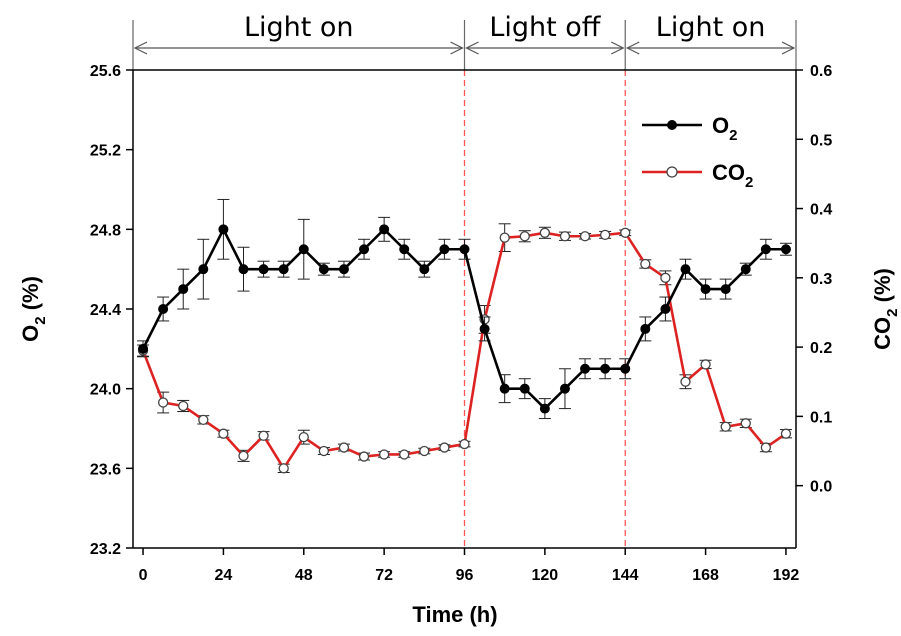 The height and width of the screenshot is (636, 901). Describe the element at coordinates (544, 309) in the screenshot. I see `boundary-lines` at that location.